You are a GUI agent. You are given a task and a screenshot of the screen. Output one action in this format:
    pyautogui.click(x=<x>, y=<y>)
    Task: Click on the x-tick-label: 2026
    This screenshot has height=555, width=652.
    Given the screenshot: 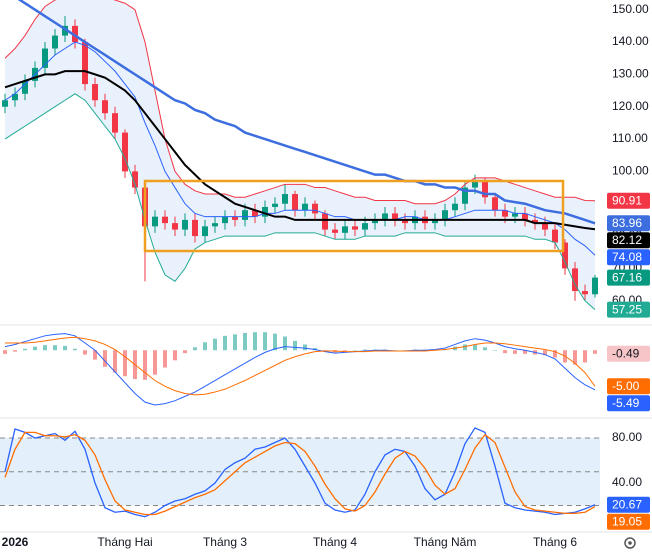 What is the action you would take?
    pyautogui.click(x=15, y=542)
    